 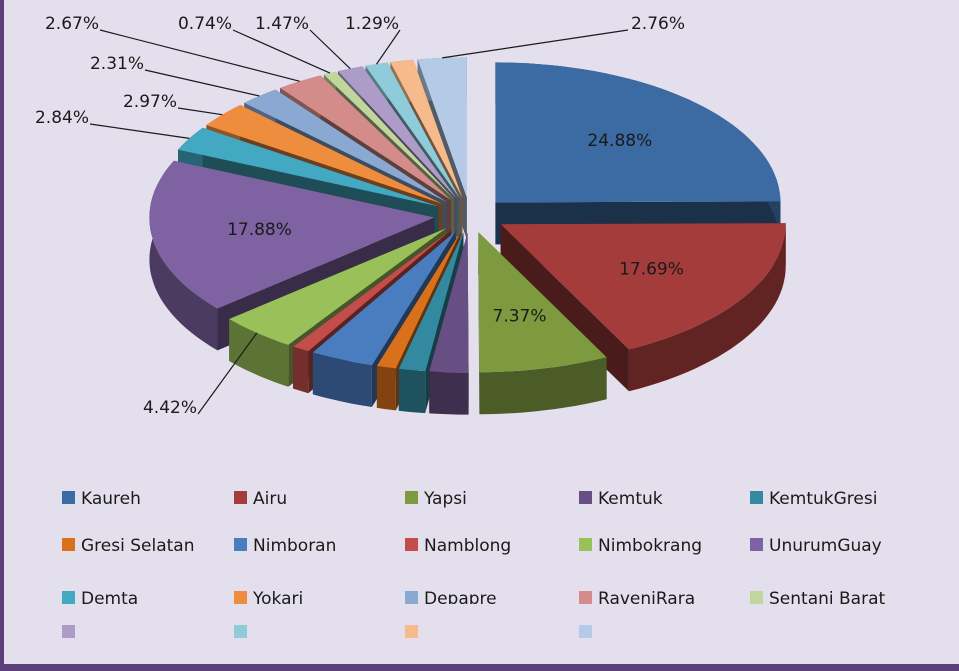 What do you see at coordinates (277, 599) in the screenshot?
I see `legend-label: Yokari` at bounding box center [277, 599].